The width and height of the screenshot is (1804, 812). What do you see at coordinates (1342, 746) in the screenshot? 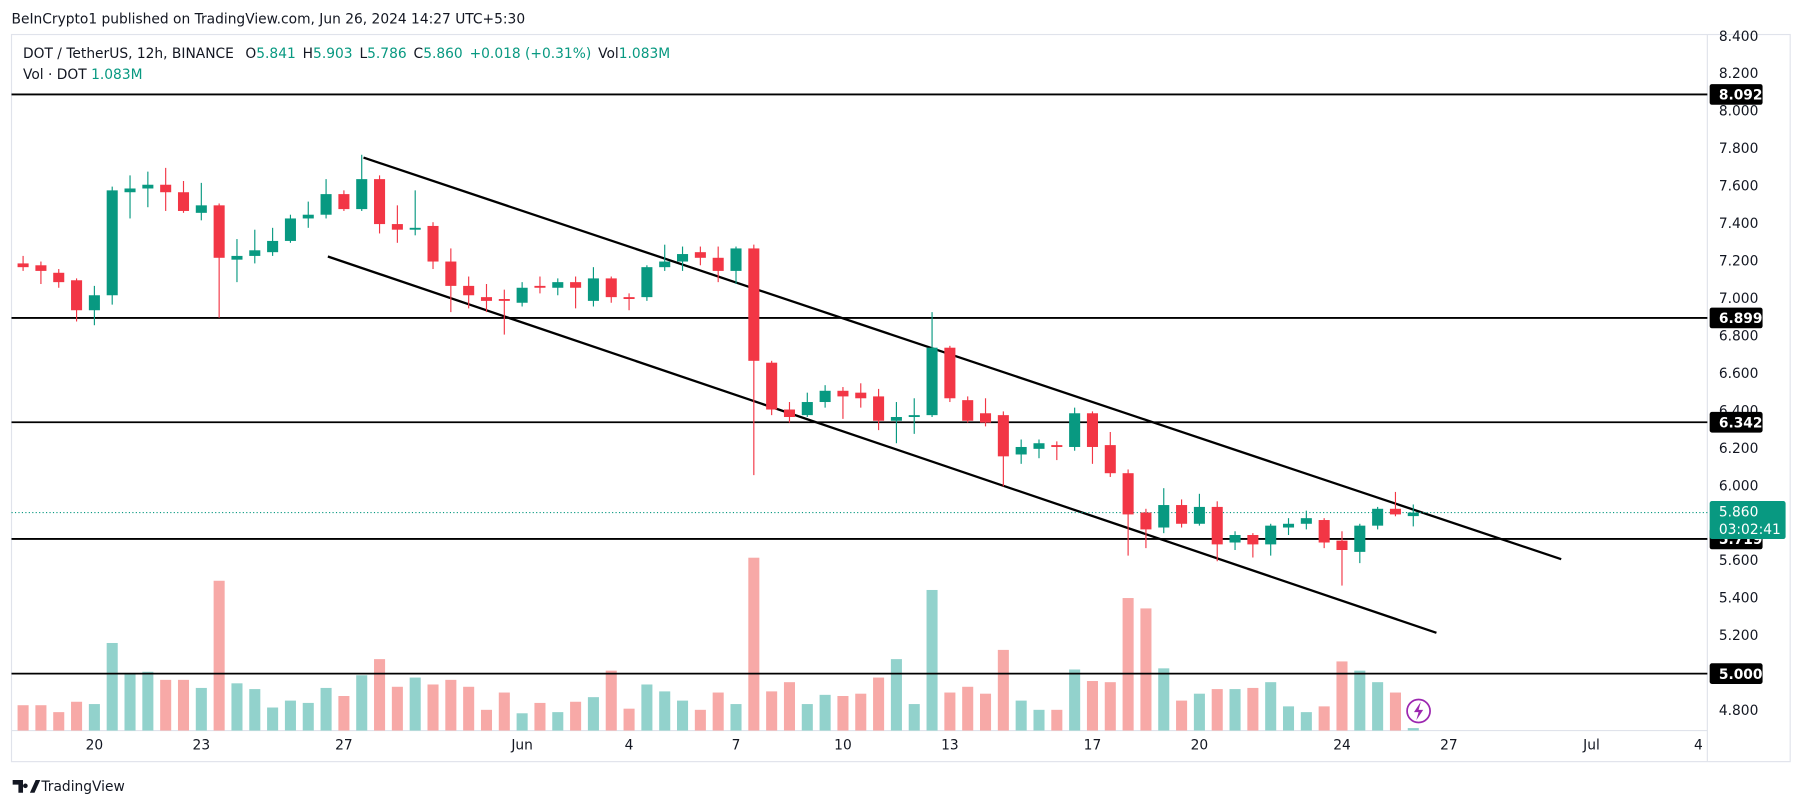
I see `x-tick-label: 24` at bounding box center [1342, 746].